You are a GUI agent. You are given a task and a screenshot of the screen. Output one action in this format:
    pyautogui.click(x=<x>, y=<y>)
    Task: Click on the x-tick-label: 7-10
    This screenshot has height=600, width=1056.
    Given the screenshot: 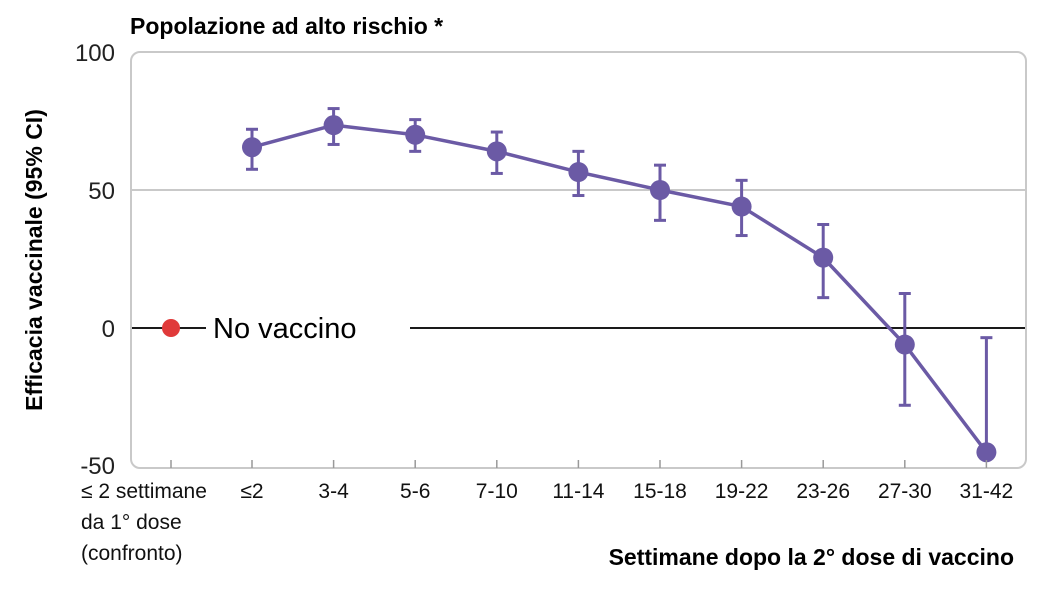 What is the action you would take?
    pyautogui.click(x=497, y=491)
    